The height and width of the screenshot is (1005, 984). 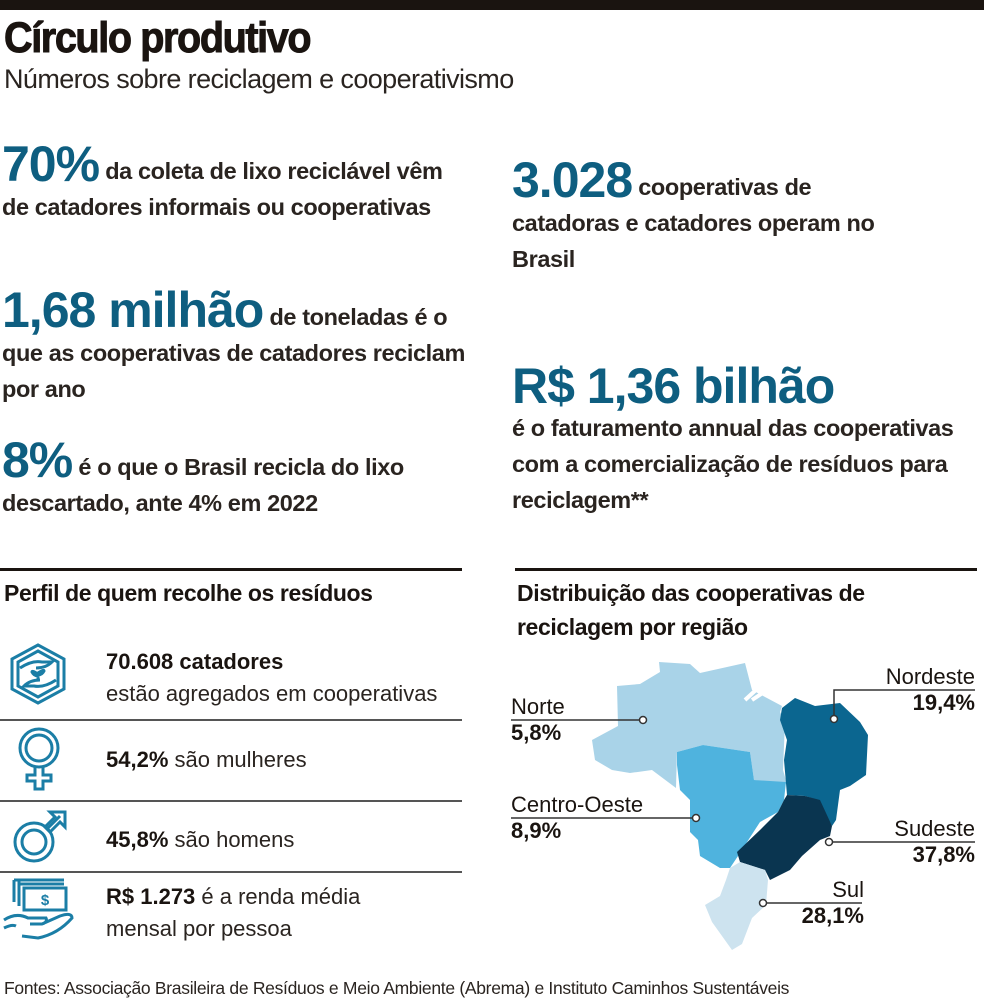 What do you see at coordinates (538, 706) in the screenshot?
I see `region-name: Norte` at bounding box center [538, 706].